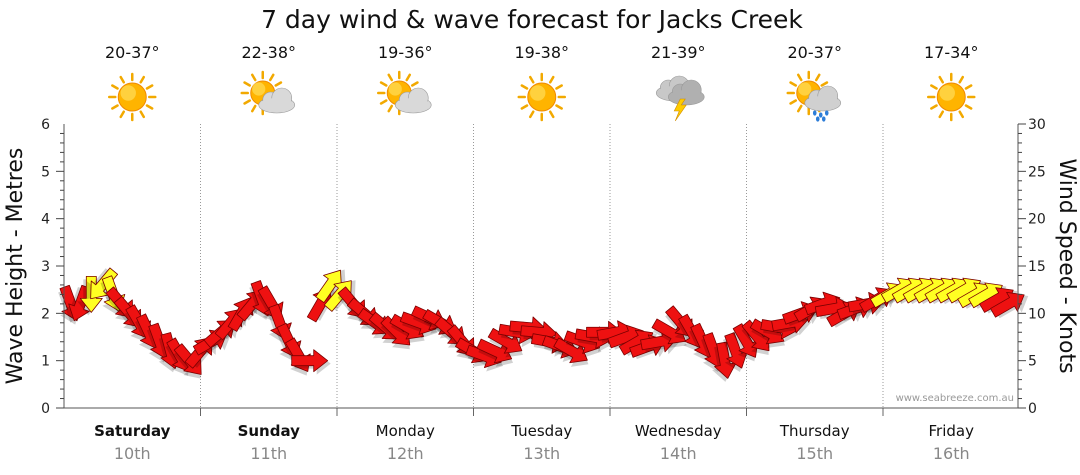  What do you see at coordinates (405, 431) in the screenshot?
I see `day-name-label: Monday` at bounding box center [405, 431].